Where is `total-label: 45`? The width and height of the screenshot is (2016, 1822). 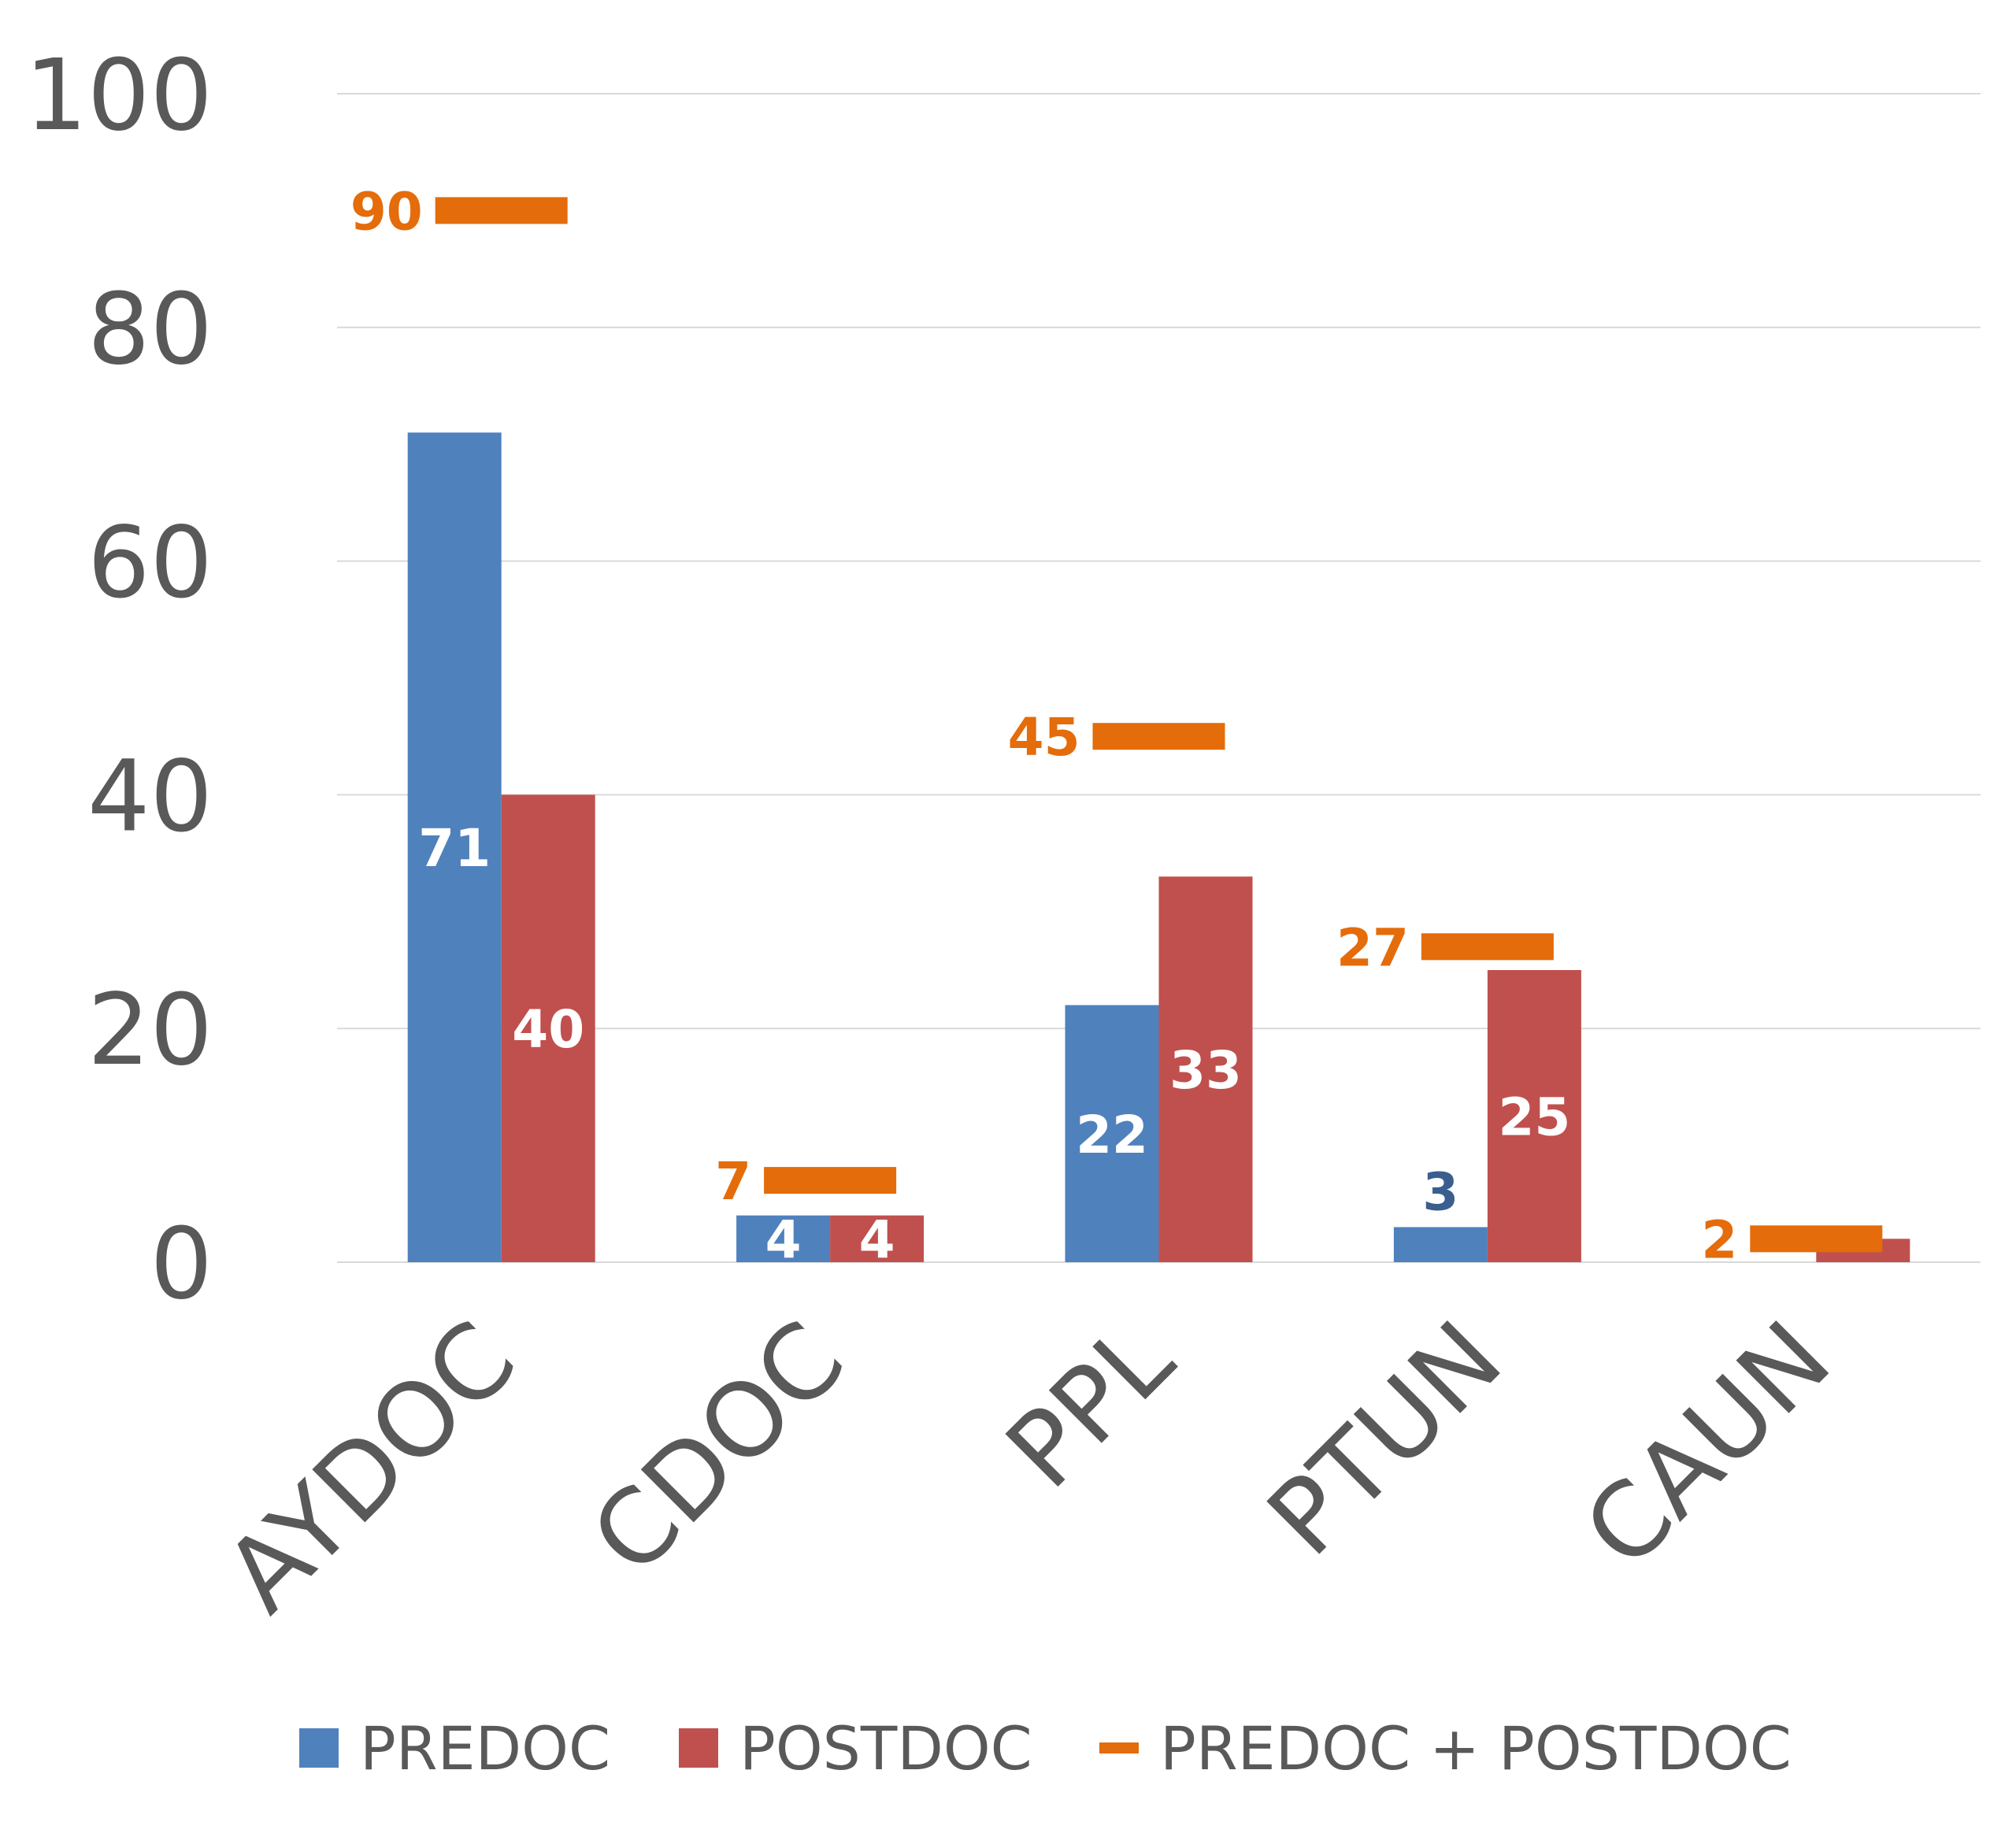
total-label: 45 is located at coordinates (1044, 737).